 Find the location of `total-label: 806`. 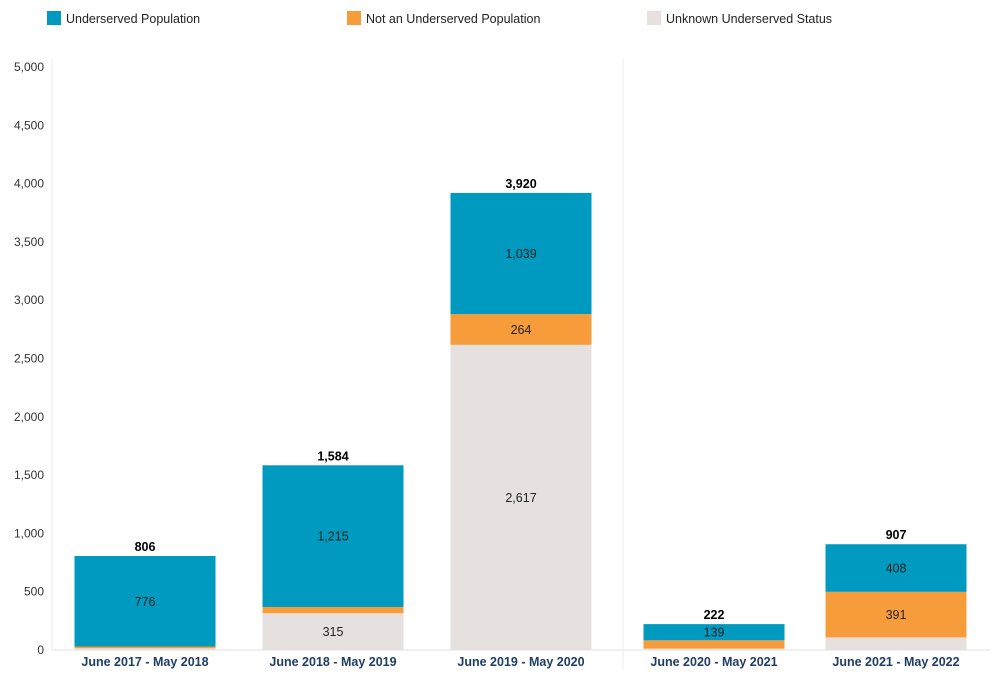

total-label: 806 is located at coordinates (145, 547).